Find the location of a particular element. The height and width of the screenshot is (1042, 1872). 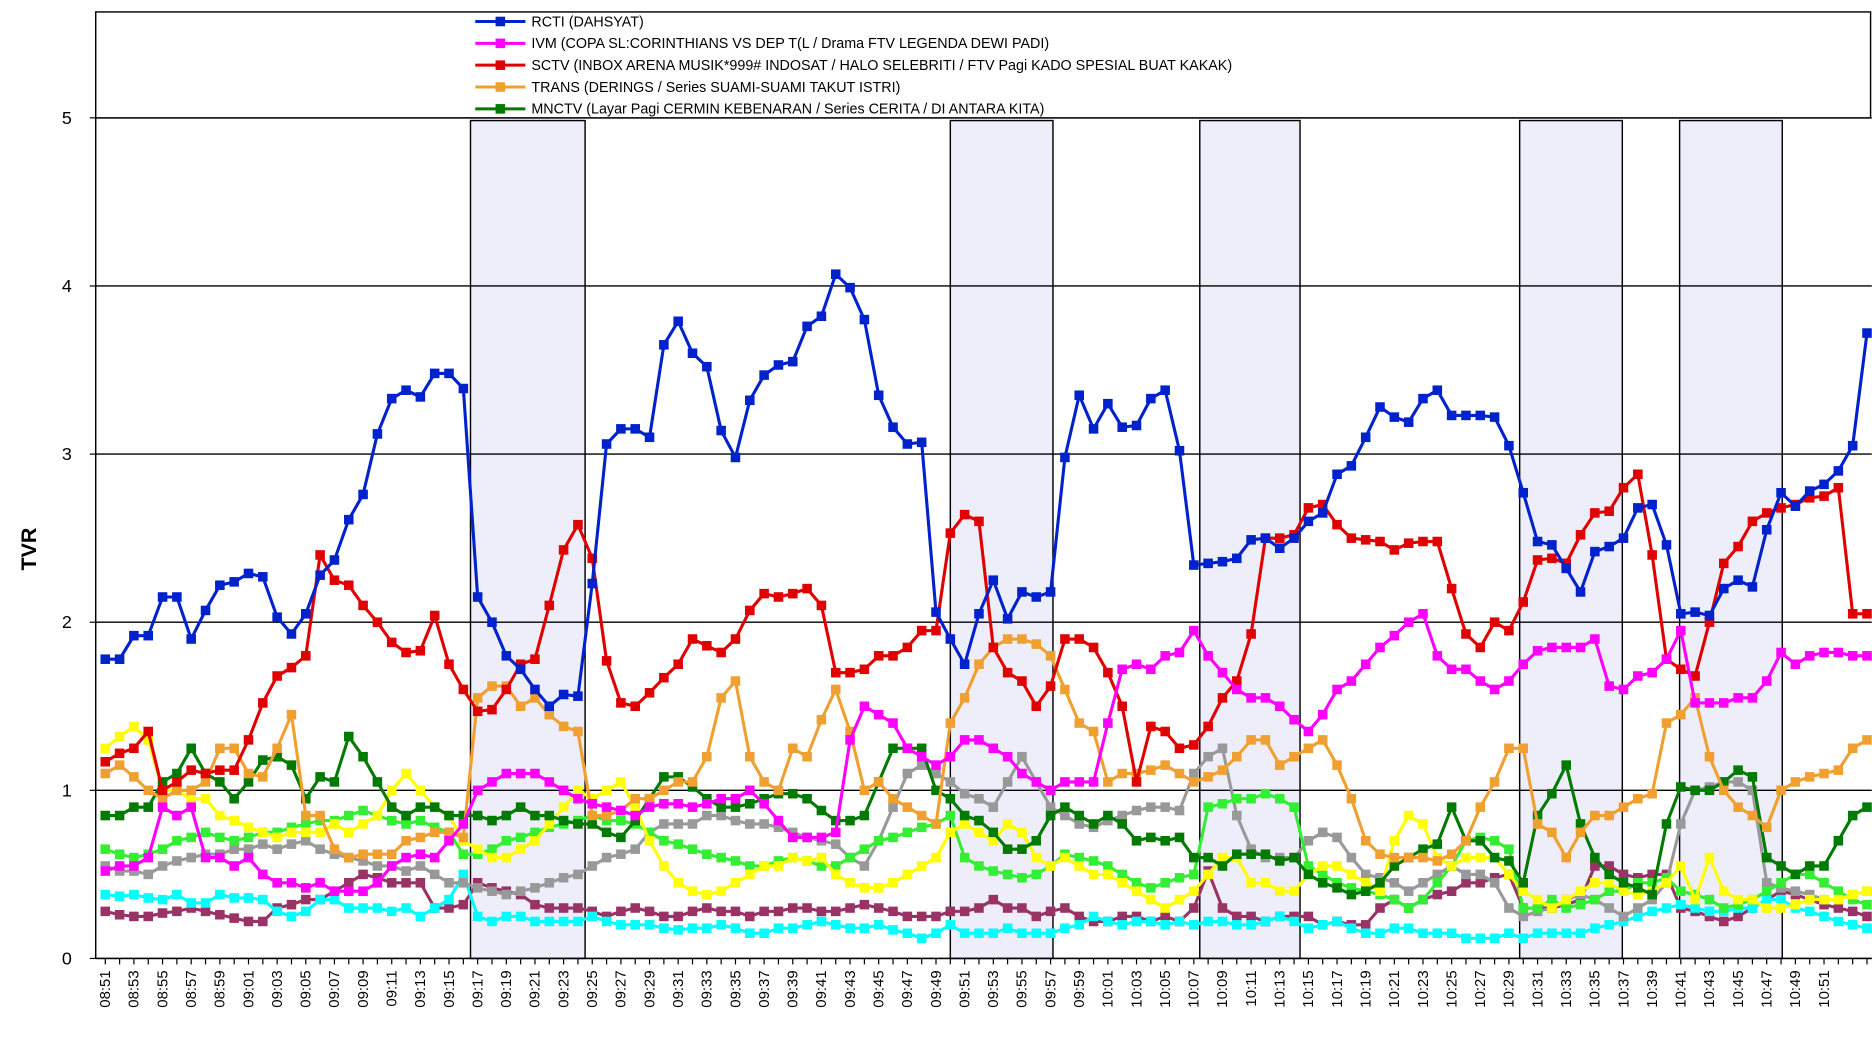

x-tick-label: 09:57 is located at coordinates (1051, 988).